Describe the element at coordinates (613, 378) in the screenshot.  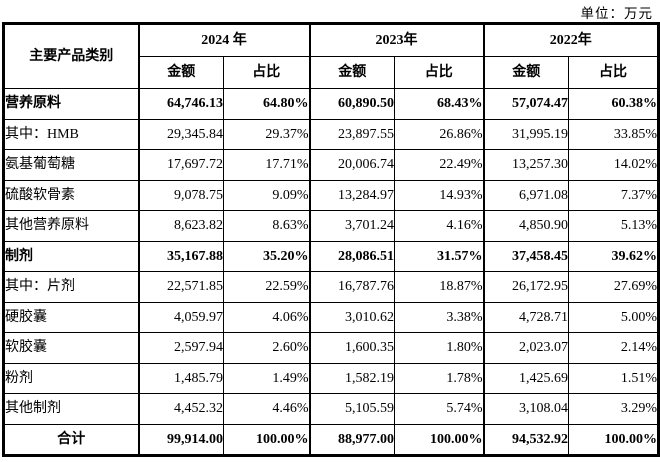
I see `ratio-cell: 1.51%` at that location.